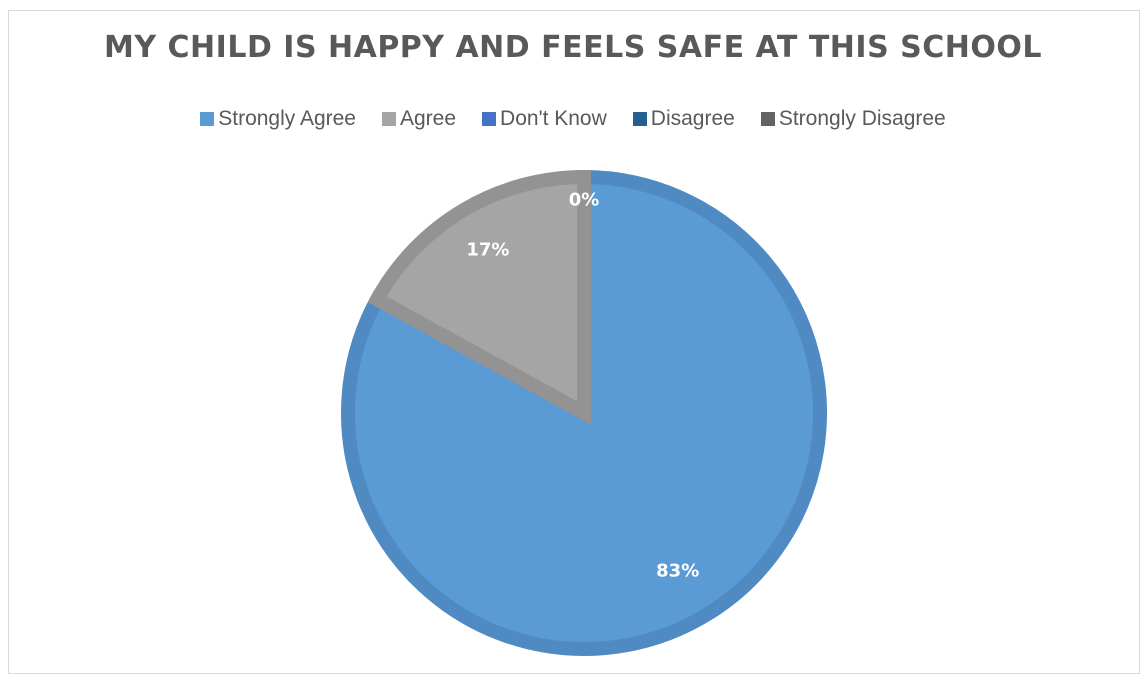 The image size is (1146, 675). I want to click on legend-label: Strongly Disagree, so click(862, 118).